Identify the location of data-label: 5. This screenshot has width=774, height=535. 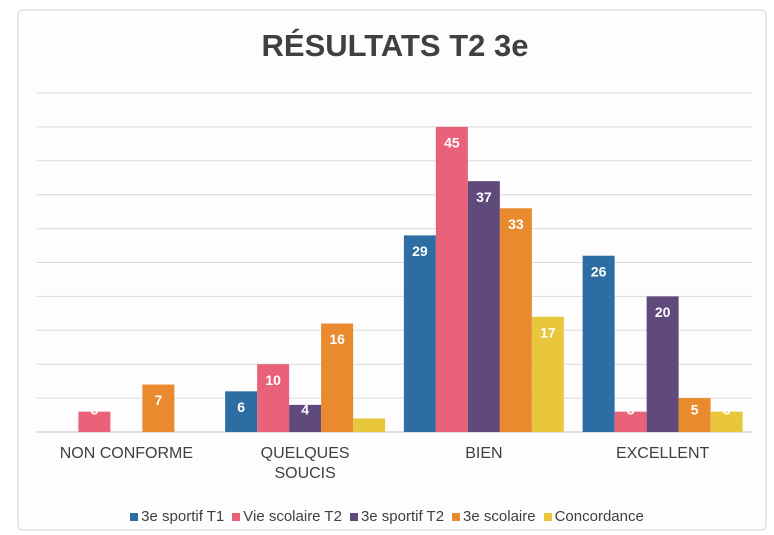
(695, 410).